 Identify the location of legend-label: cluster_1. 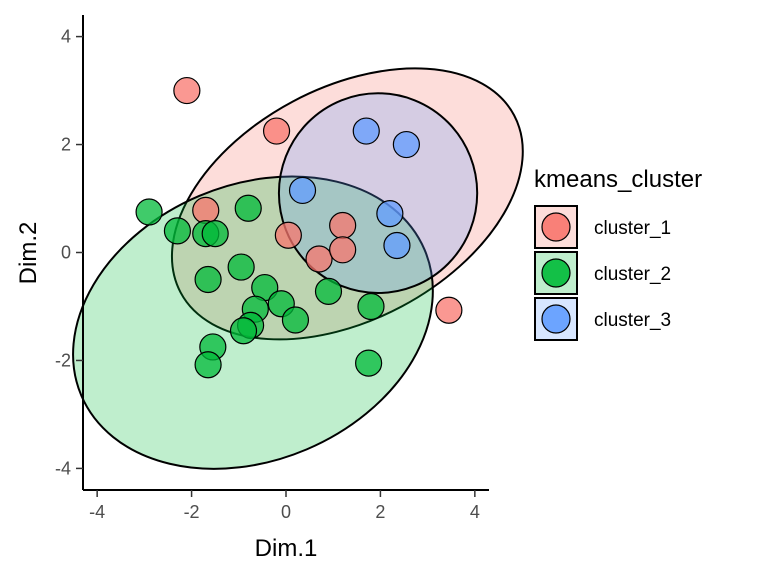
(632, 228).